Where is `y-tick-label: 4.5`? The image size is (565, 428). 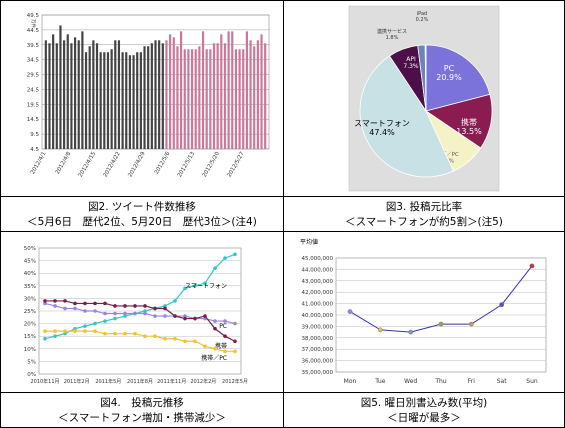
y-tick-label: 4.5 is located at coordinates (34, 150).